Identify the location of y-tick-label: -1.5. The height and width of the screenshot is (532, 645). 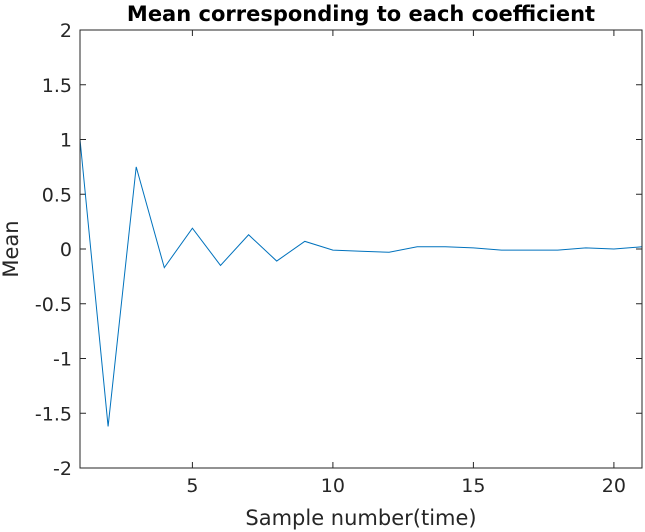
(53, 414).